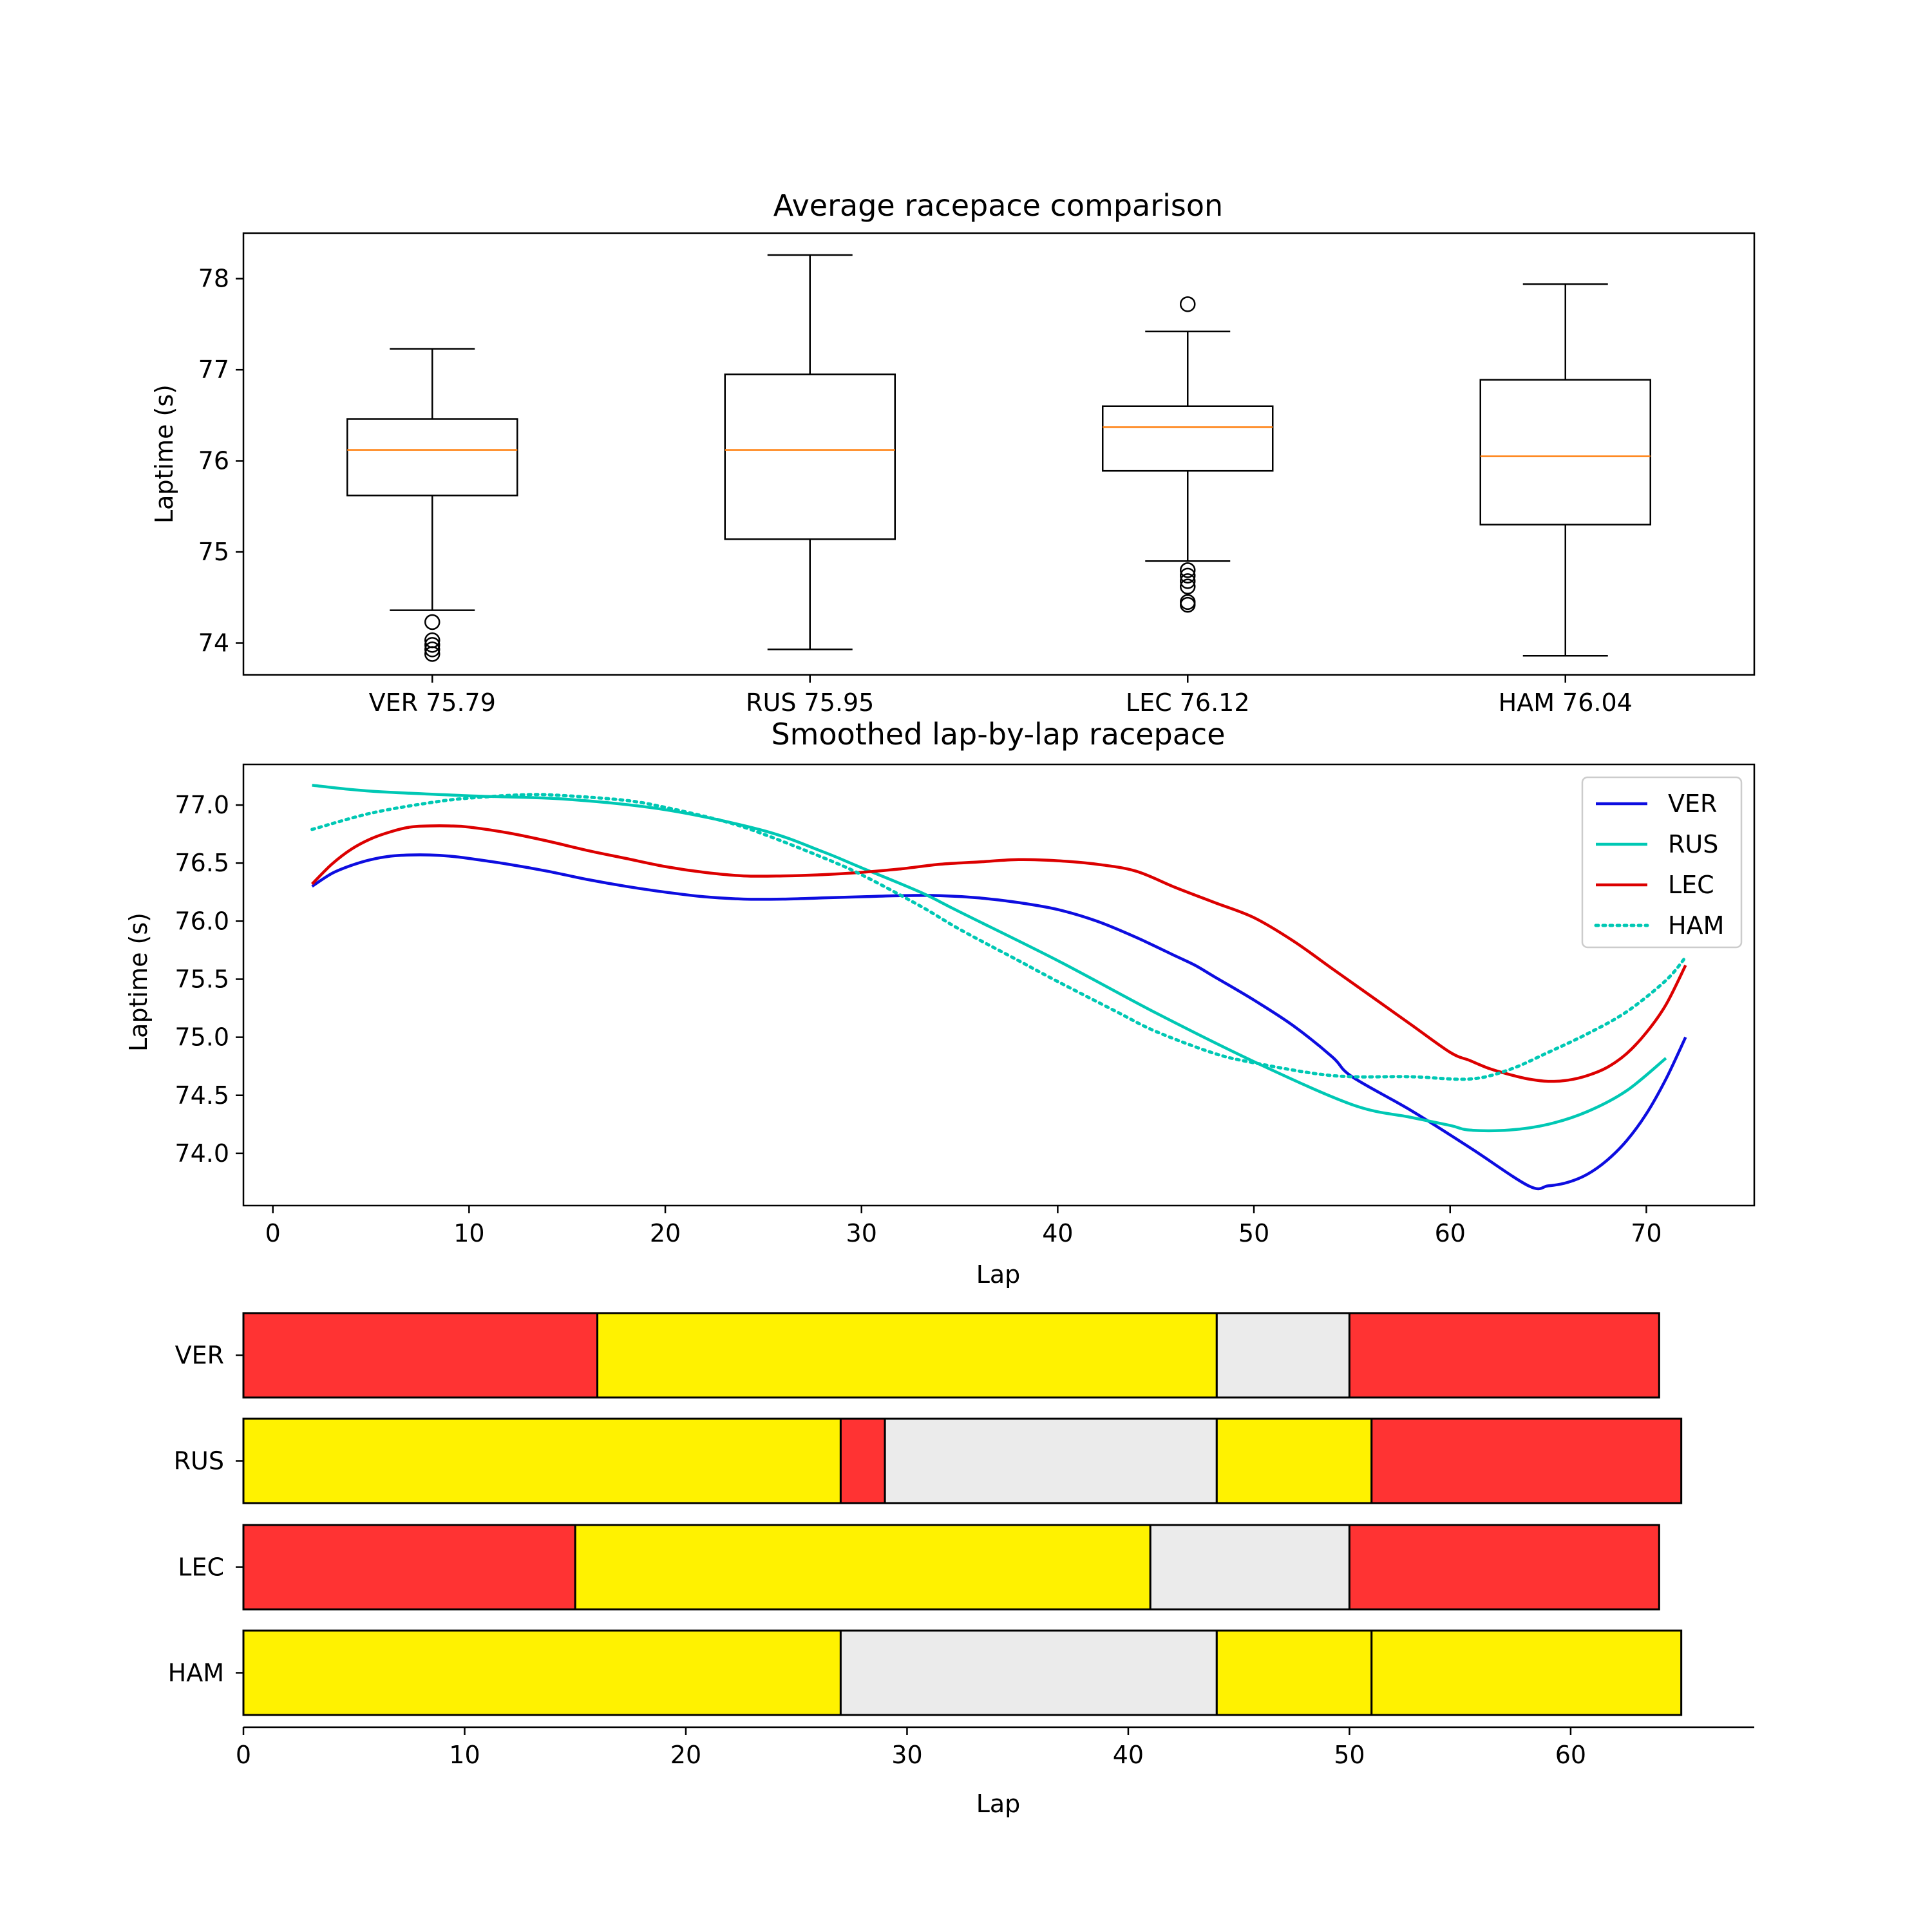  Describe the element at coordinates (999, 953) in the screenshot. I see `line-series-lec` at that location.